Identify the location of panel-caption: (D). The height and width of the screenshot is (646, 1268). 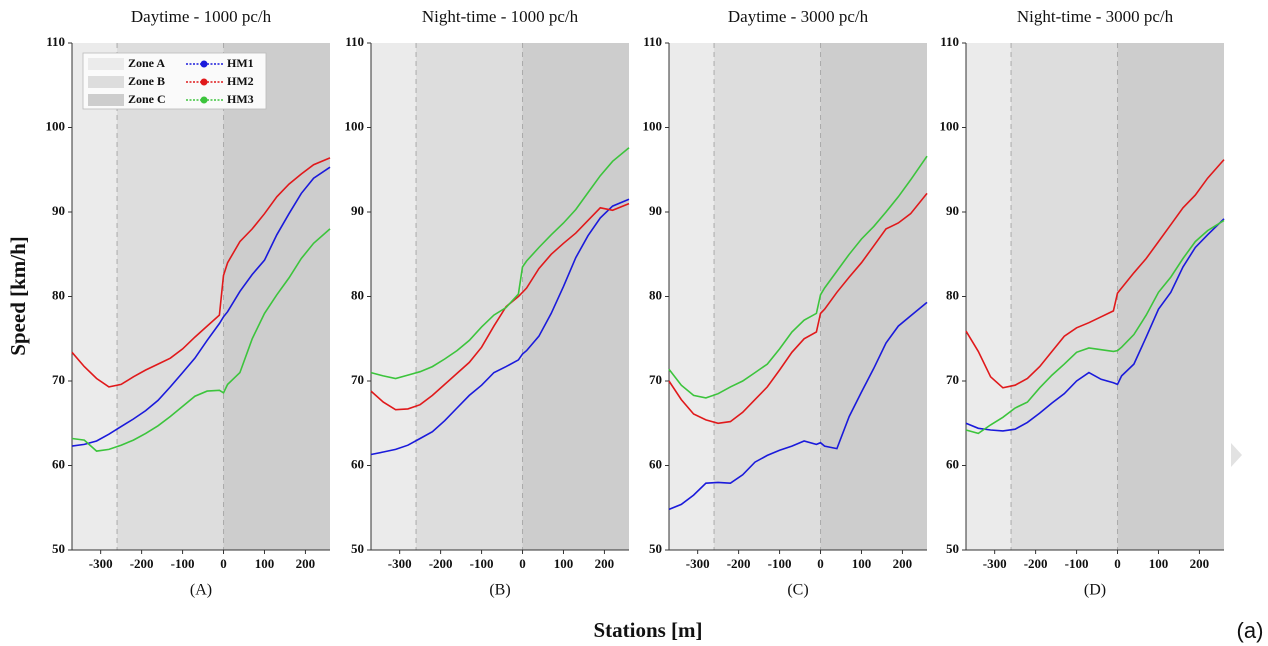
(1095, 590).